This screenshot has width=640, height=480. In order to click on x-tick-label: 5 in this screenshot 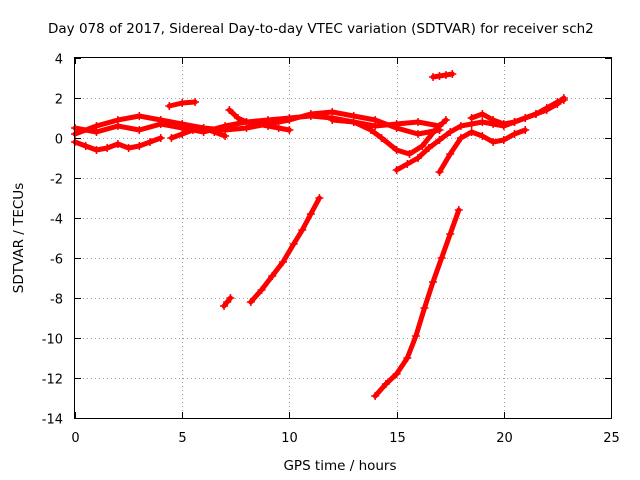, I will do `click(182, 438)`.